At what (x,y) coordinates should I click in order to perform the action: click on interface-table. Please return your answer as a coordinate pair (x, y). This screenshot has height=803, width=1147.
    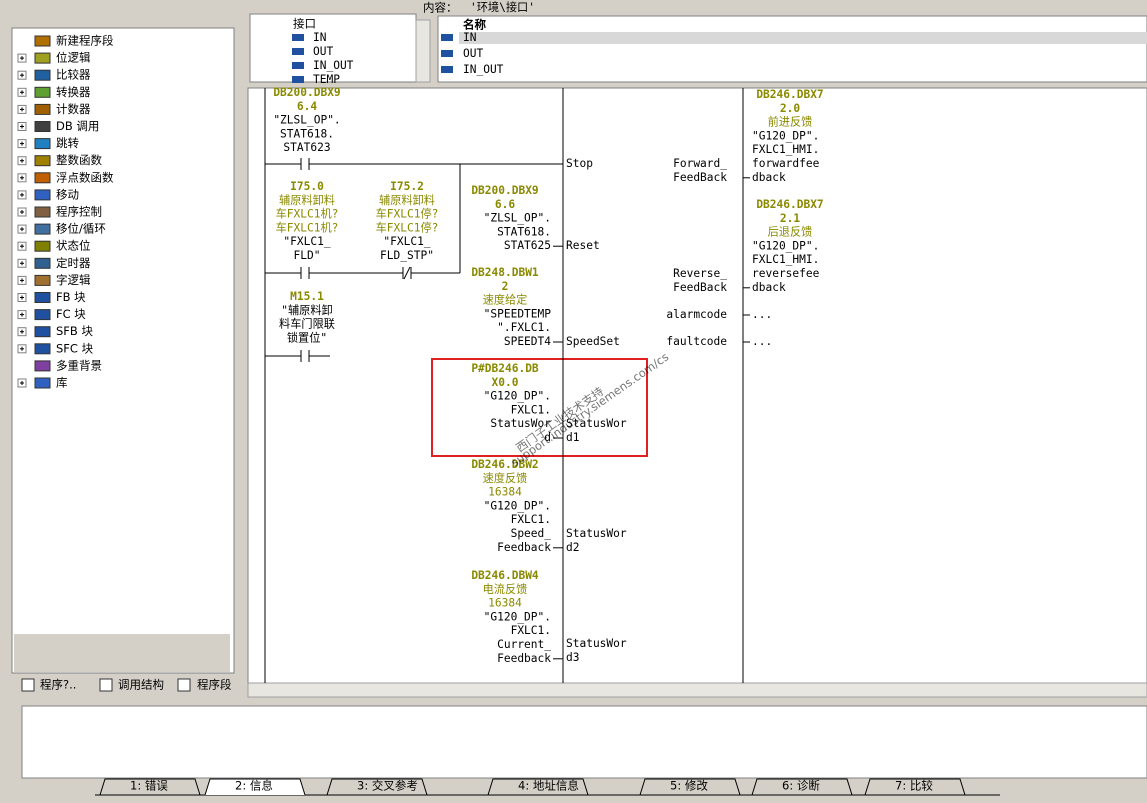
    Looking at the image, I should click on (792, 49).